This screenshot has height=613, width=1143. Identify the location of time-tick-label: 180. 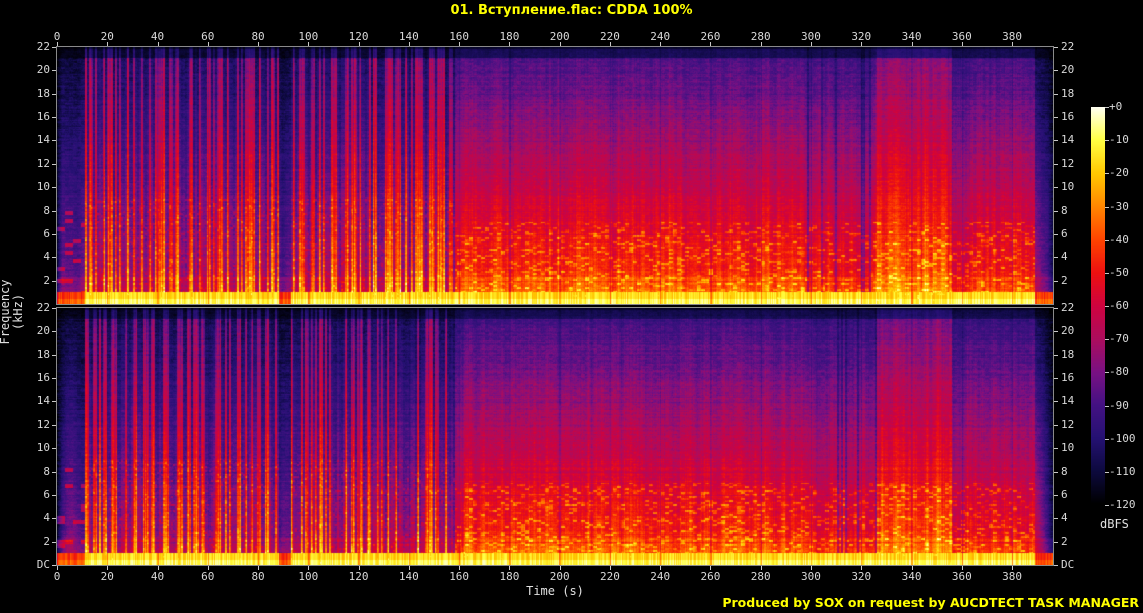
(509, 36).